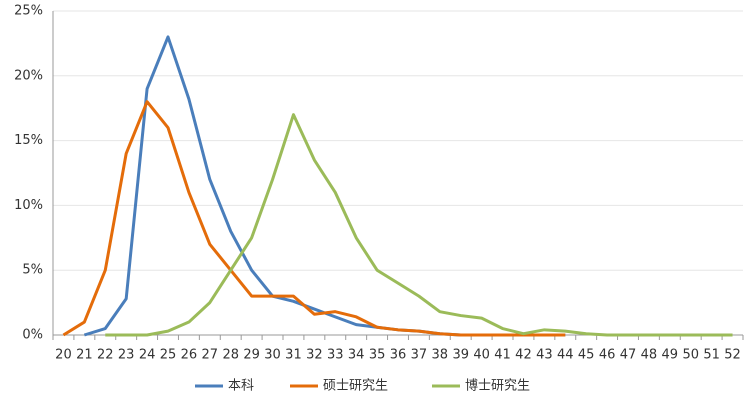 The width and height of the screenshot is (756, 415). I want to click on x-tick-label: 47, so click(628, 355).